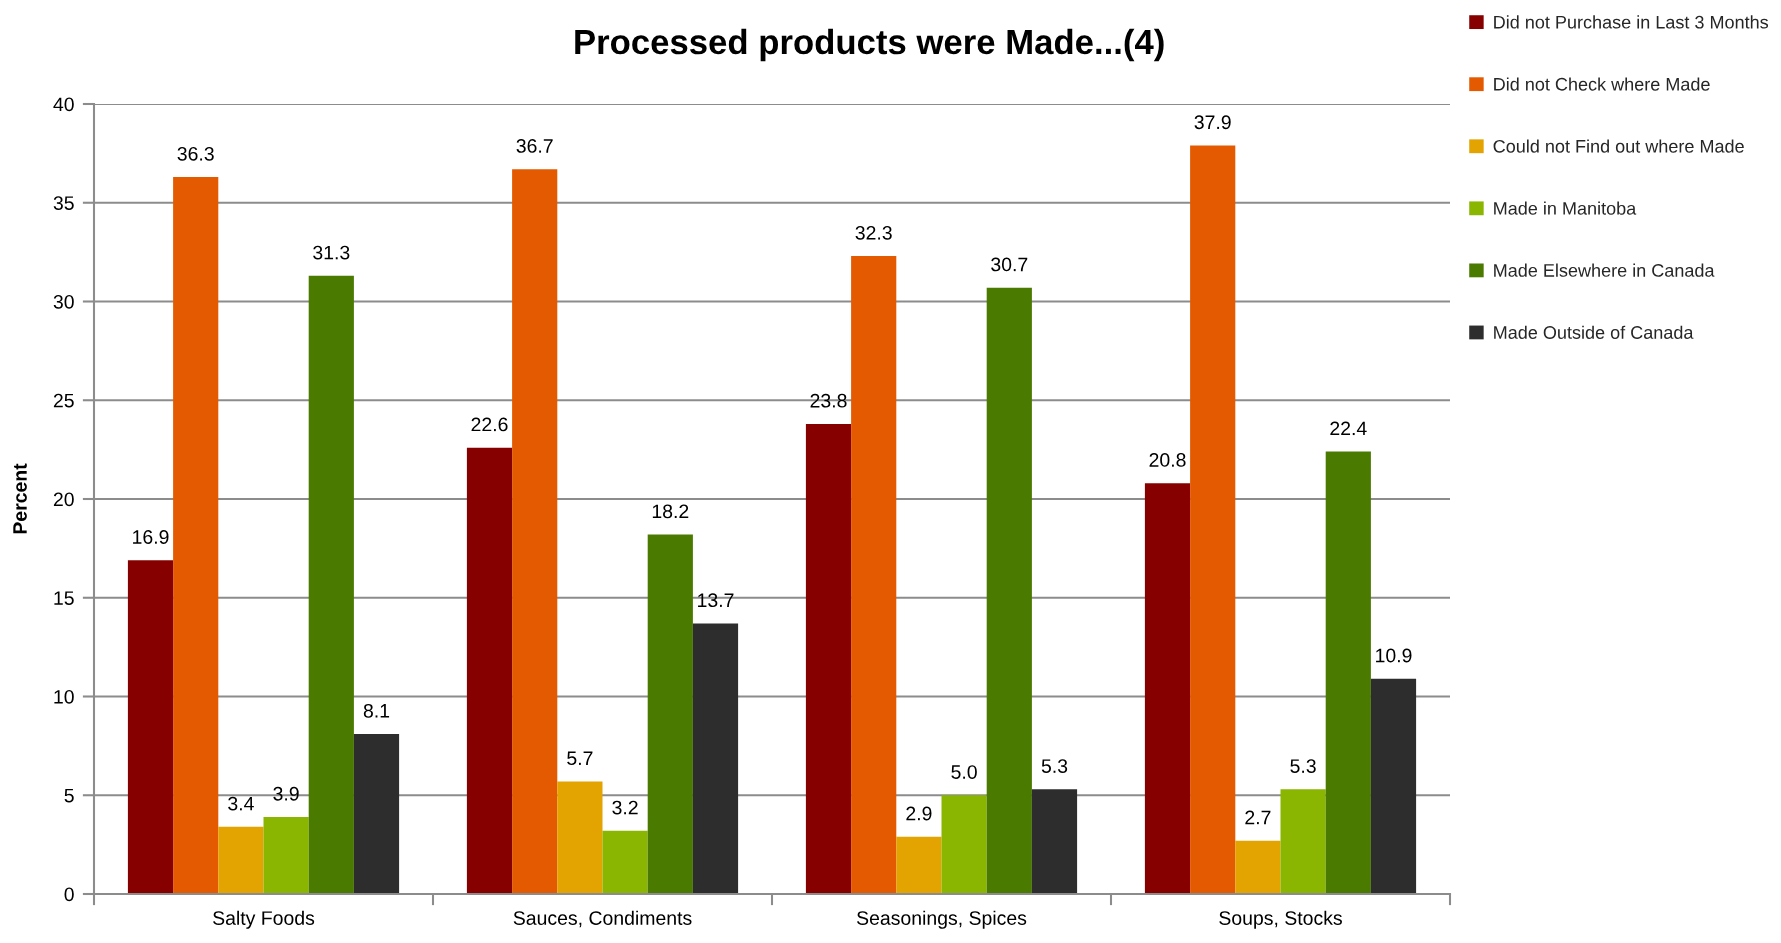  What do you see at coordinates (1348, 428) in the screenshot?
I see `data-label: 22.4` at bounding box center [1348, 428].